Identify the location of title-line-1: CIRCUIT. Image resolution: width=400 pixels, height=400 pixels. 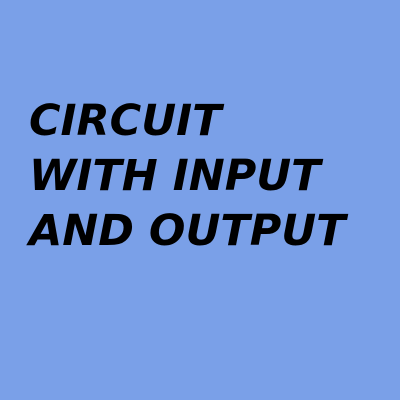
(125, 121).